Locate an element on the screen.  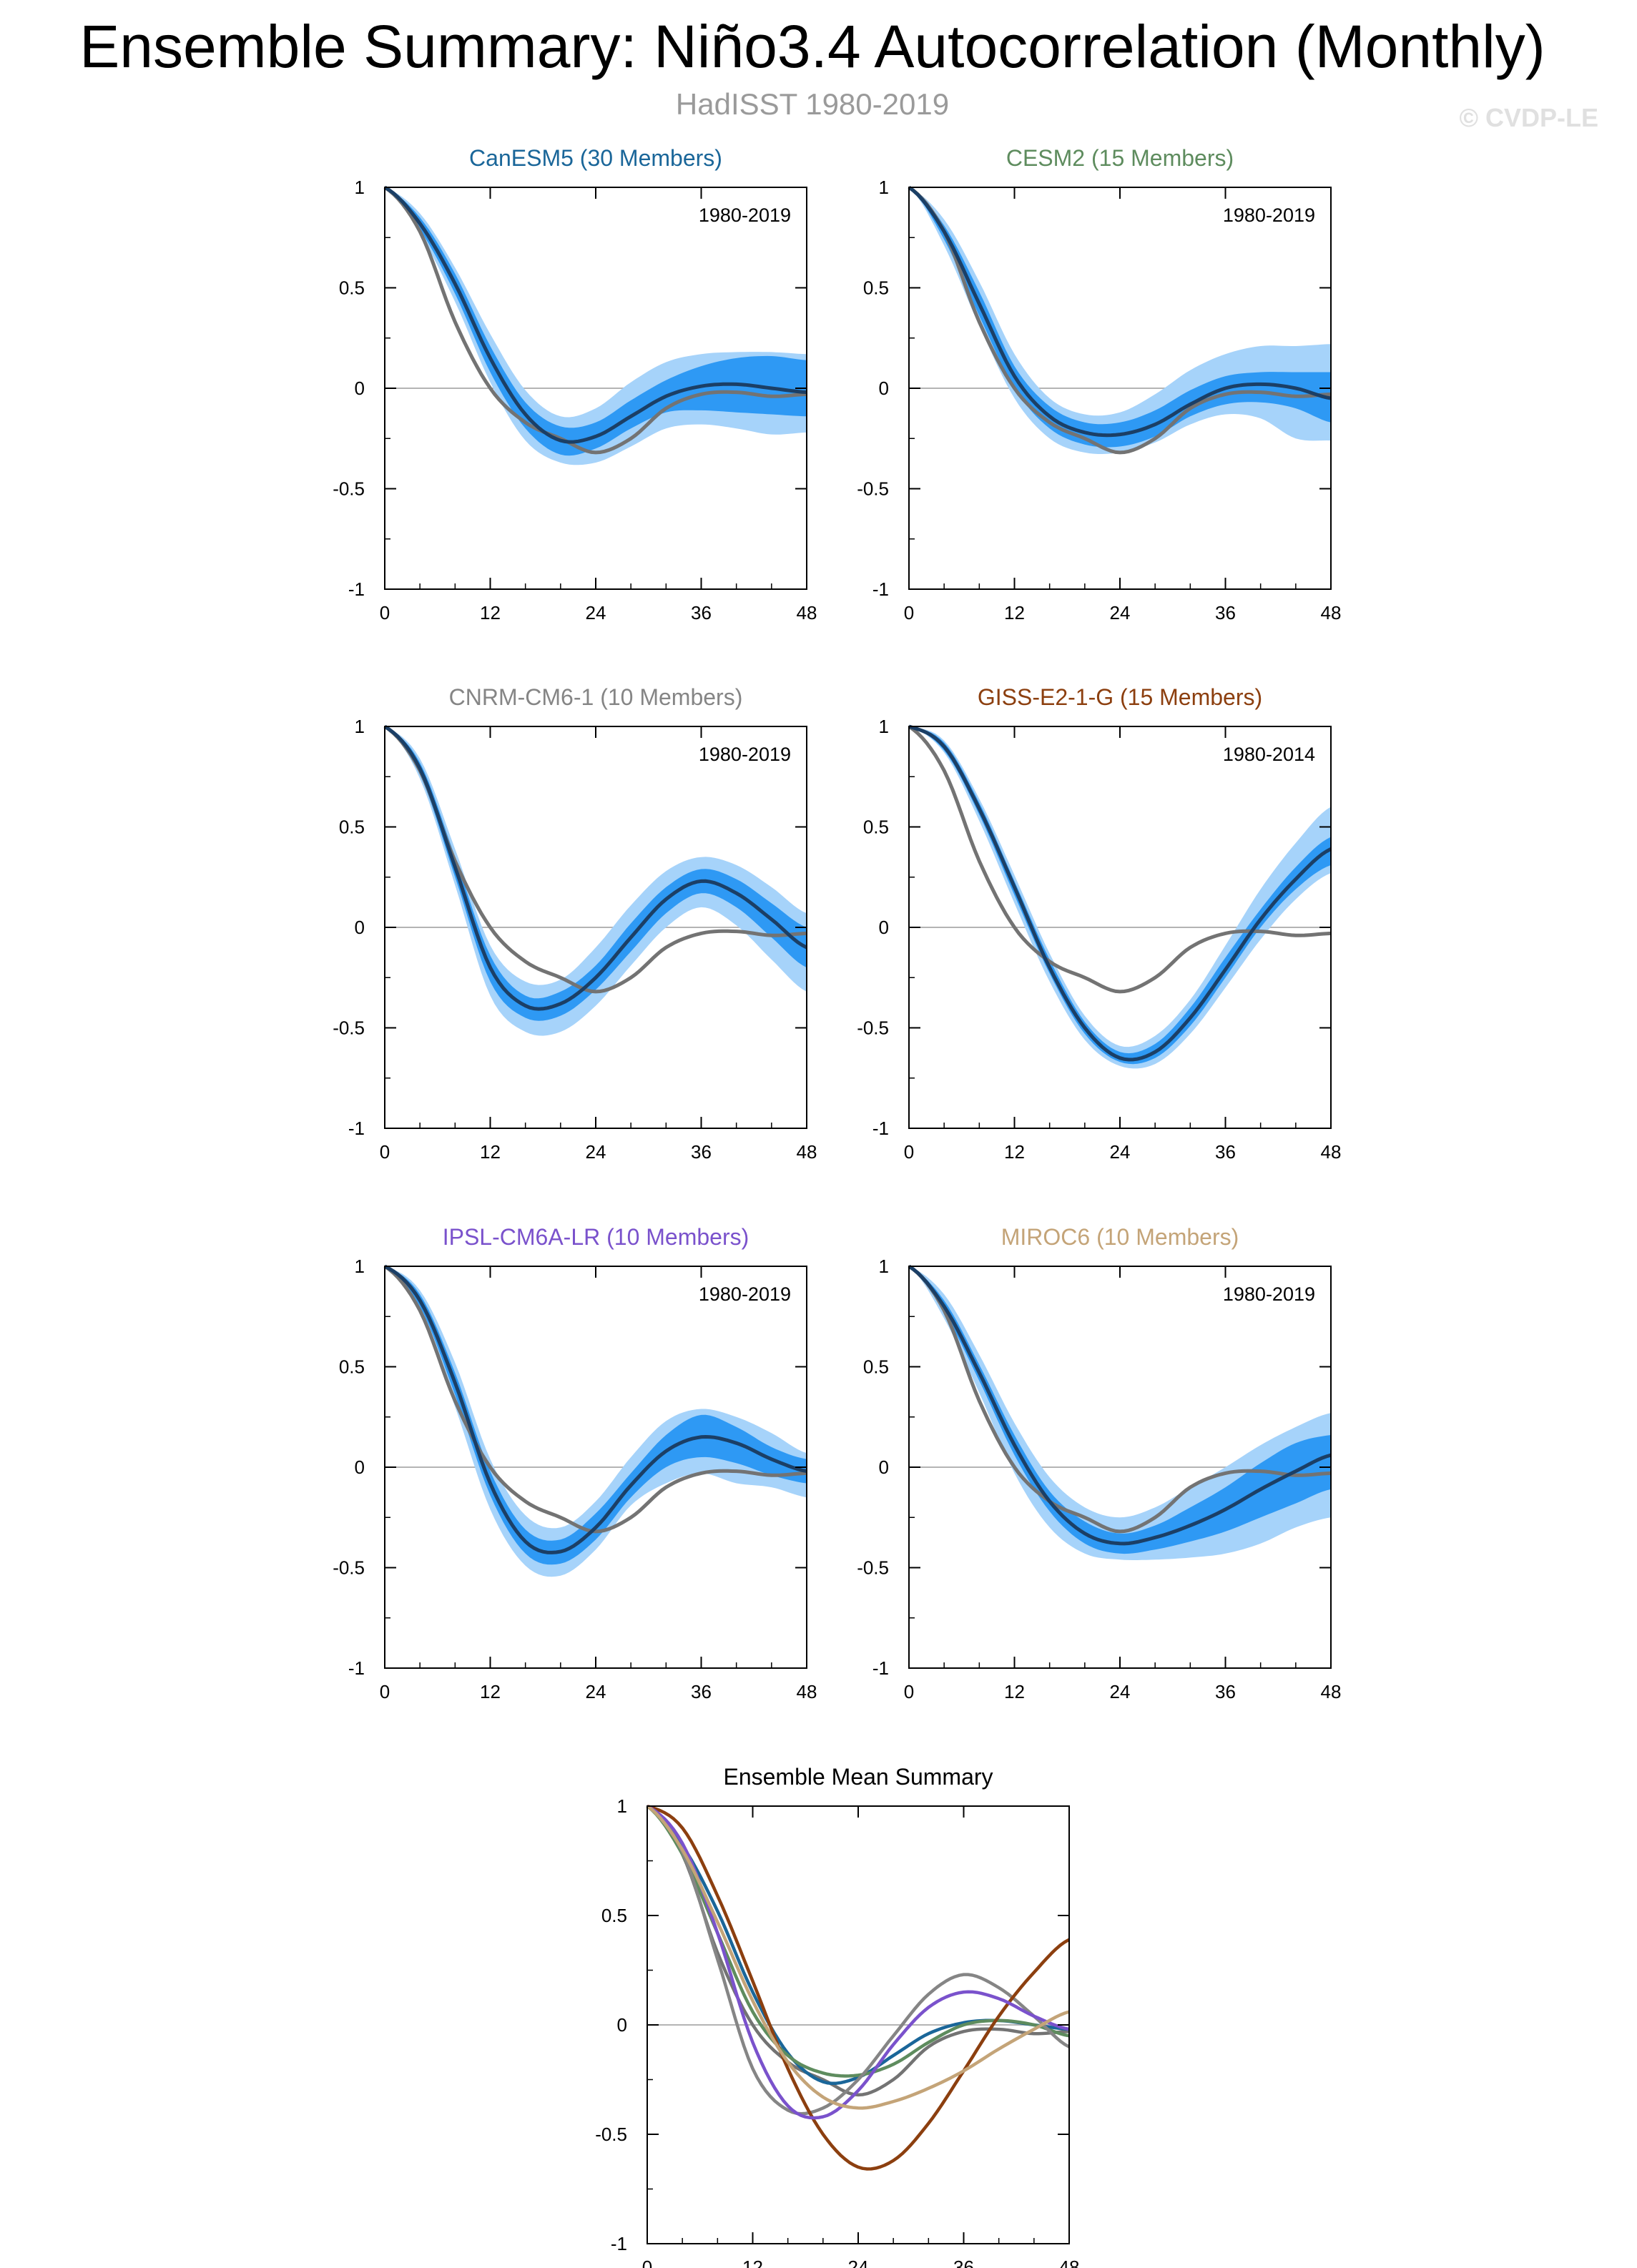
panel-title: CanESM5 (30 Members) is located at coordinates (595, 158).